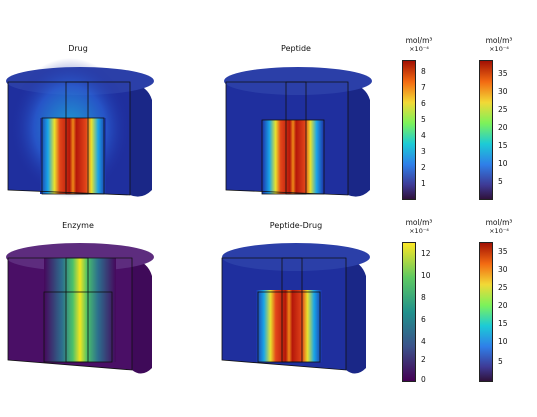  I want to click on cylinder-enzyme, so click(80, 308).